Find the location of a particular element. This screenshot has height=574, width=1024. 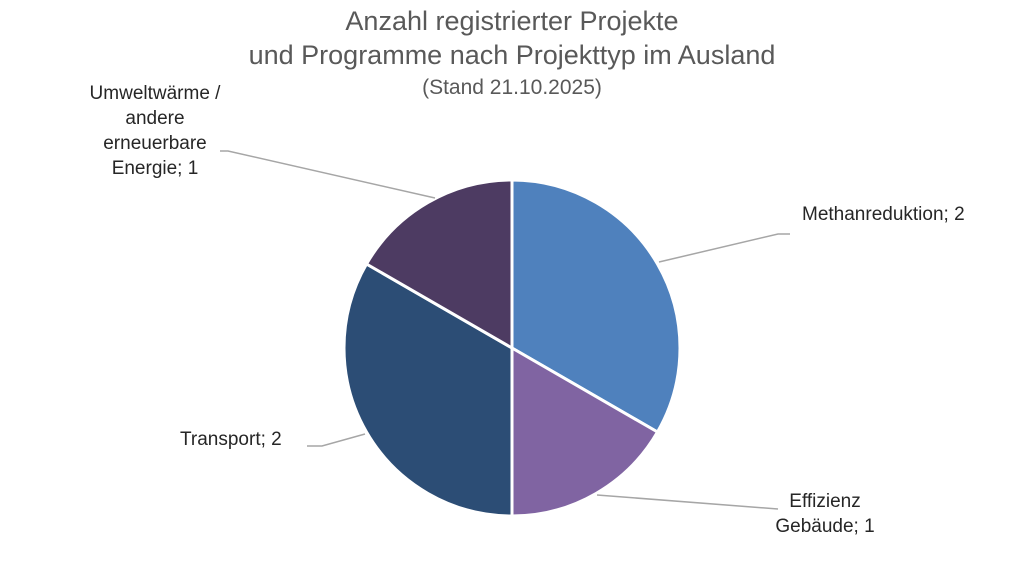

leader-line-umwelt is located at coordinates (328, 174).